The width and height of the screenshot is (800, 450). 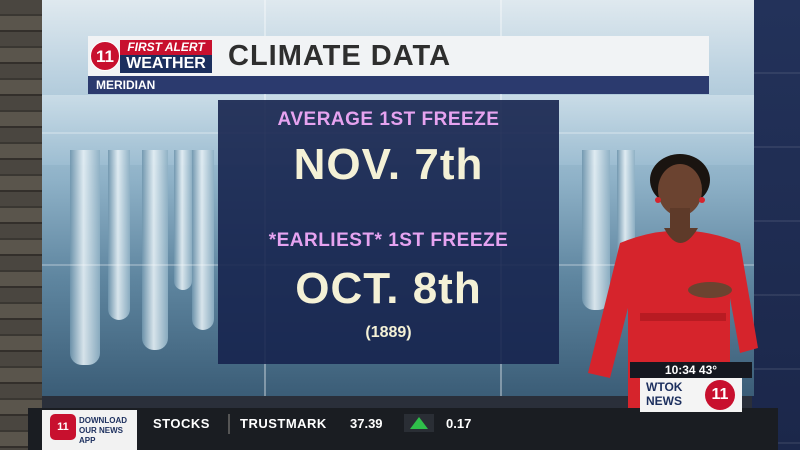 I want to click on app-promo-text: DOWNLOAD OUR NEWS APP, so click(x=103, y=430).